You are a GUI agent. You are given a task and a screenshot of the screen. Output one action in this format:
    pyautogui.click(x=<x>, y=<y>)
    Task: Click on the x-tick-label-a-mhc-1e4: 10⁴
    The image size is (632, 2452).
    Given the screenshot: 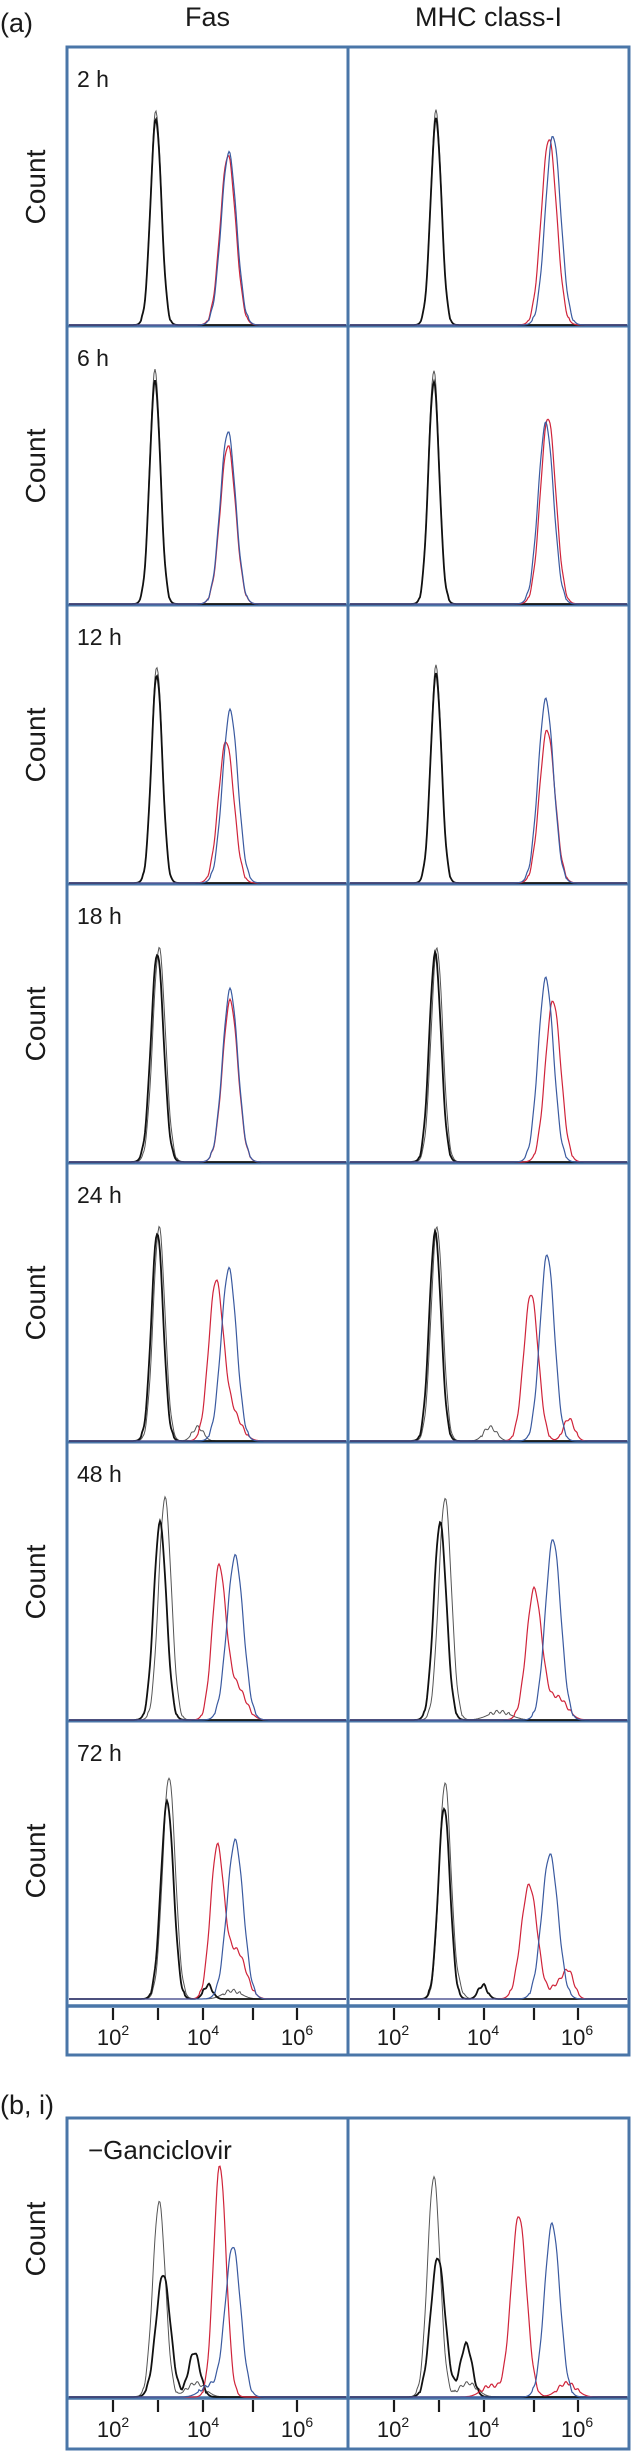 What is the action you would take?
    pyautogui.click(x=483, y=2036)
    